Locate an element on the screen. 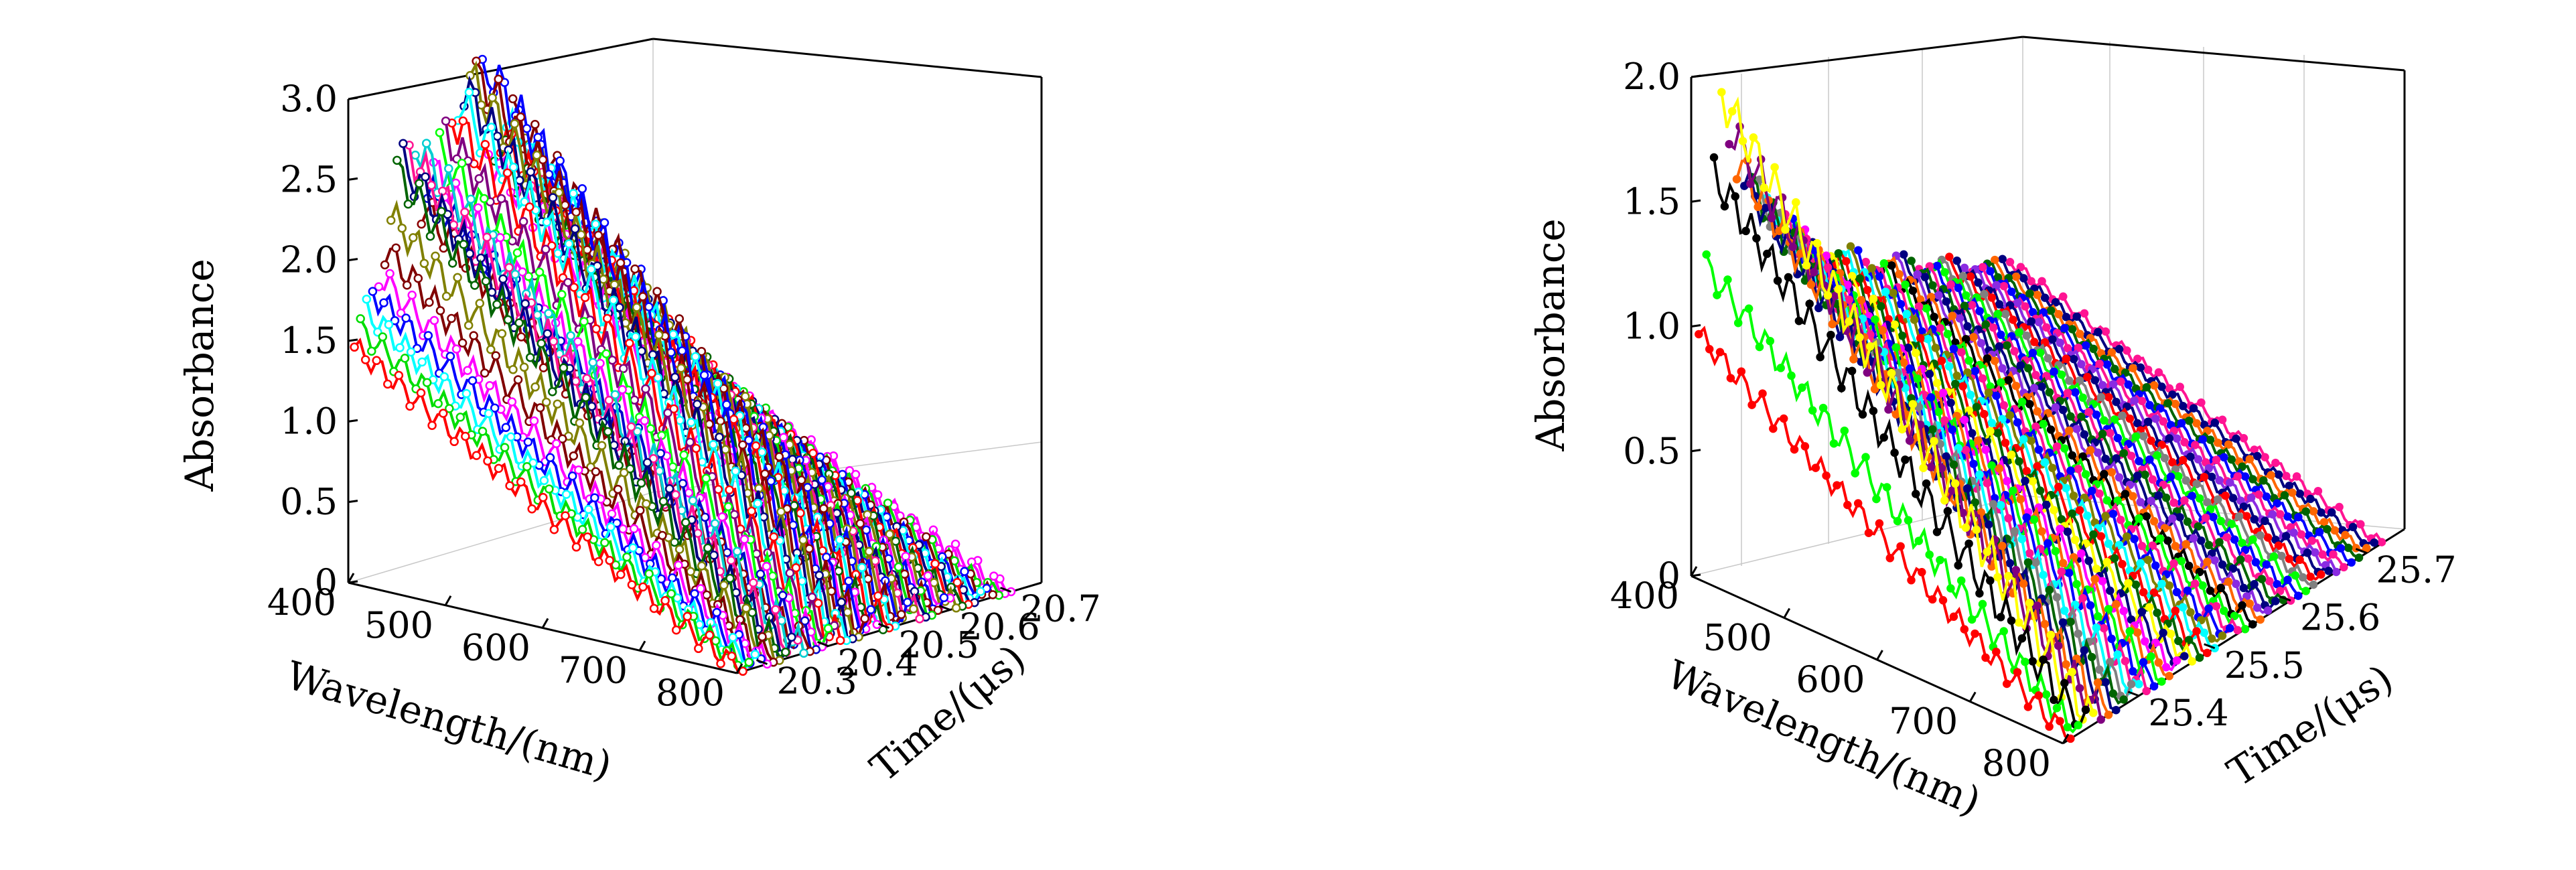 The height and width of the screenshot is (870, 2576). z-tick-label: 0 is located at coordinates (326, 582).